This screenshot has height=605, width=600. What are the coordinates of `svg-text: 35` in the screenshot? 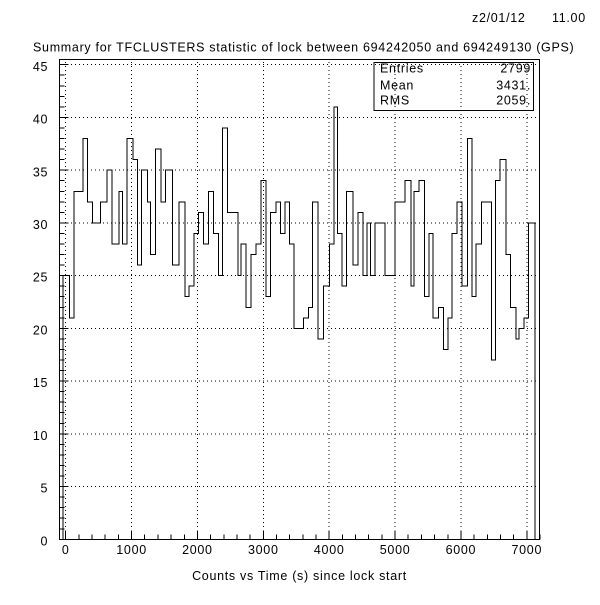 It's located at (40, 172).